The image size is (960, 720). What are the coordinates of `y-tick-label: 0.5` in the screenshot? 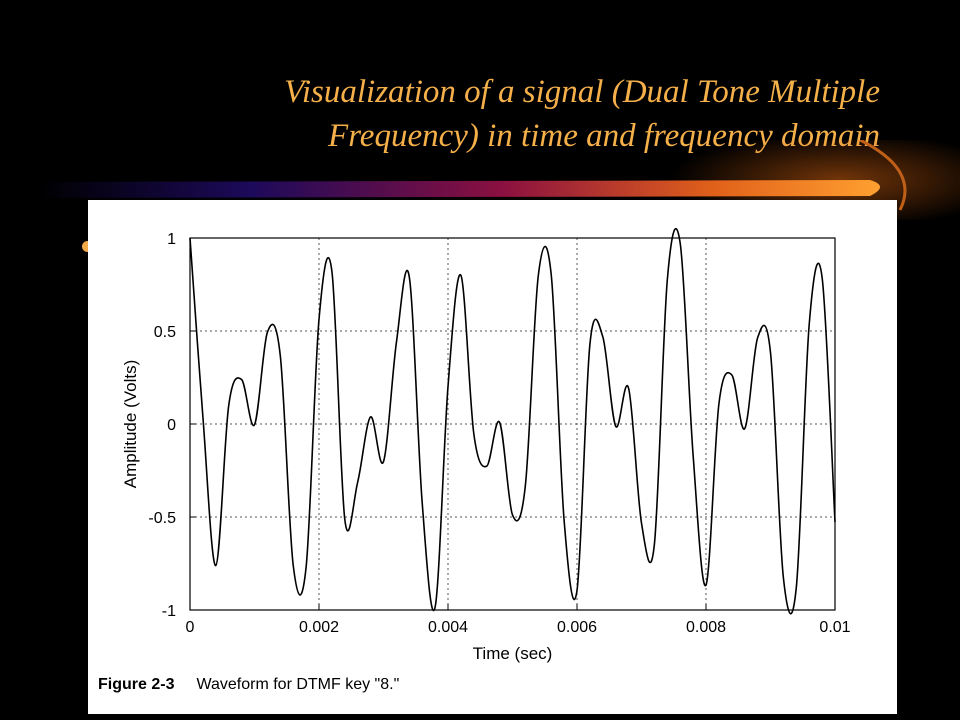 It's located at (165, 332).